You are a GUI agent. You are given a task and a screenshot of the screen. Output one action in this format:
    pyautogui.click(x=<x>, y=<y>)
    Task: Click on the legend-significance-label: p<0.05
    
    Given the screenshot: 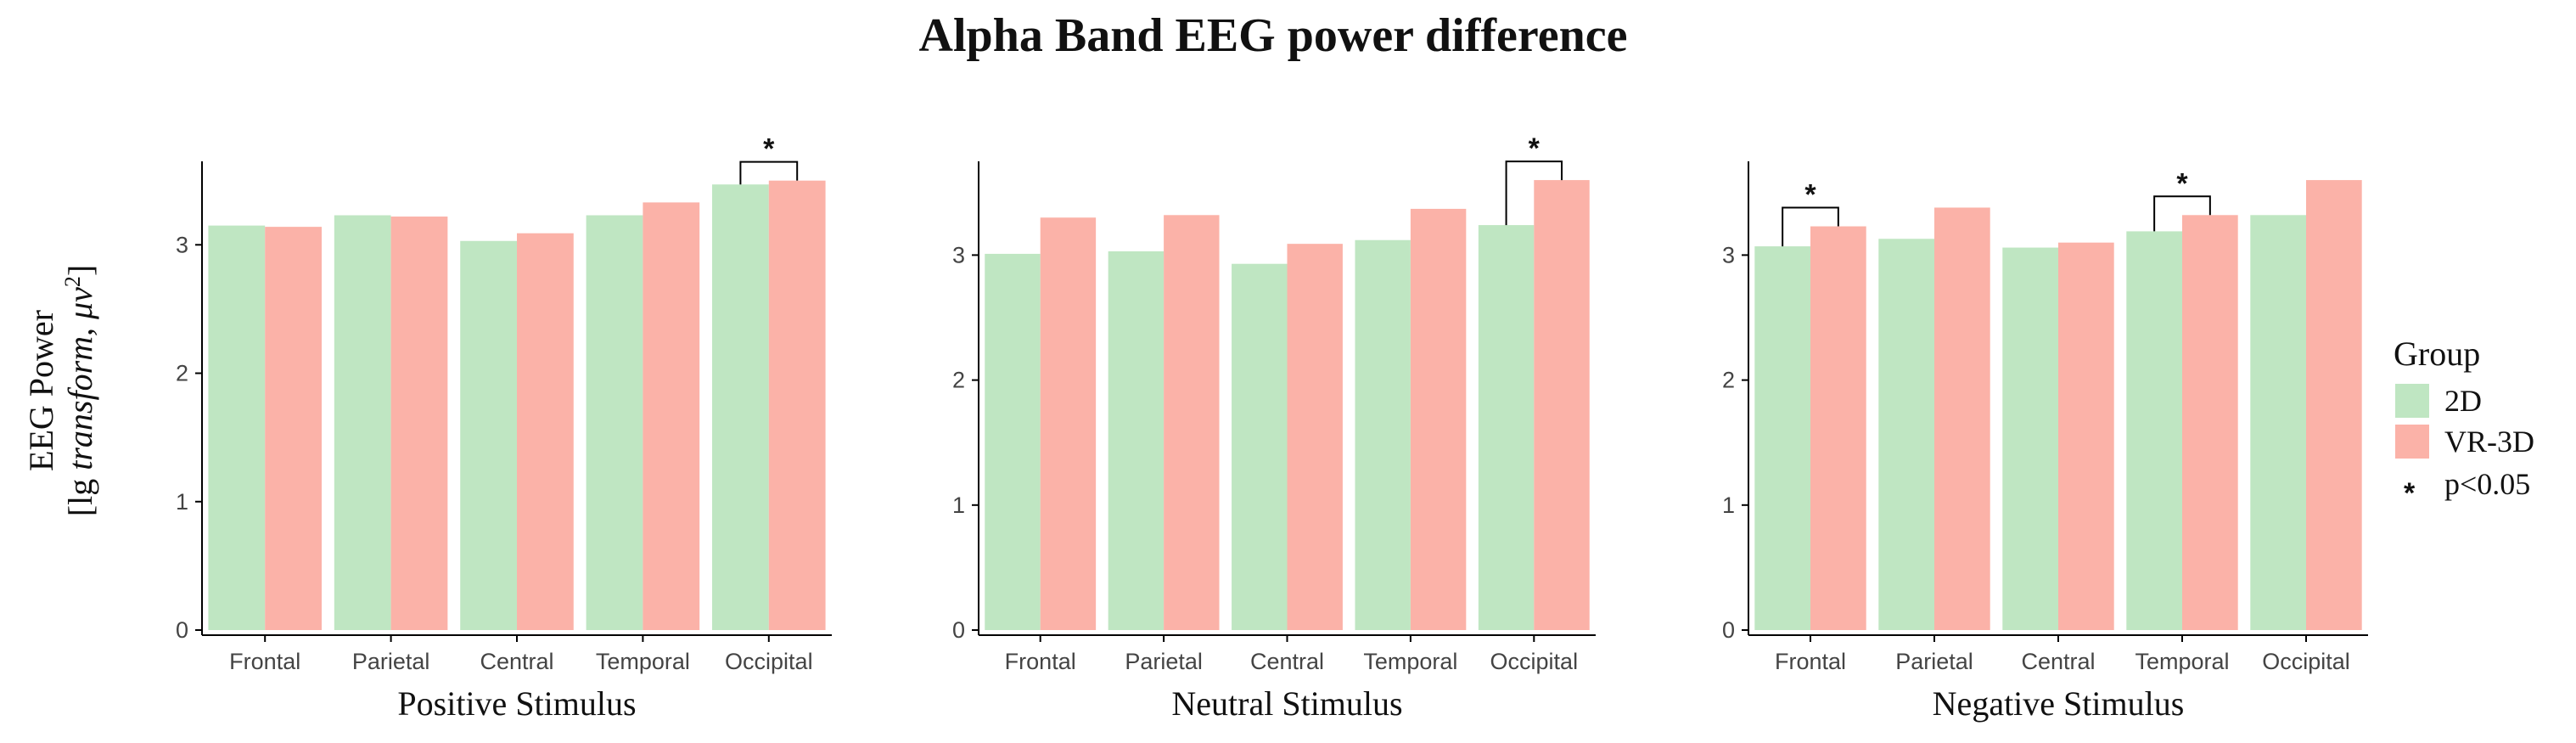 What is the action you would take?
    pyautogui.click(x=2487, y=484)
    